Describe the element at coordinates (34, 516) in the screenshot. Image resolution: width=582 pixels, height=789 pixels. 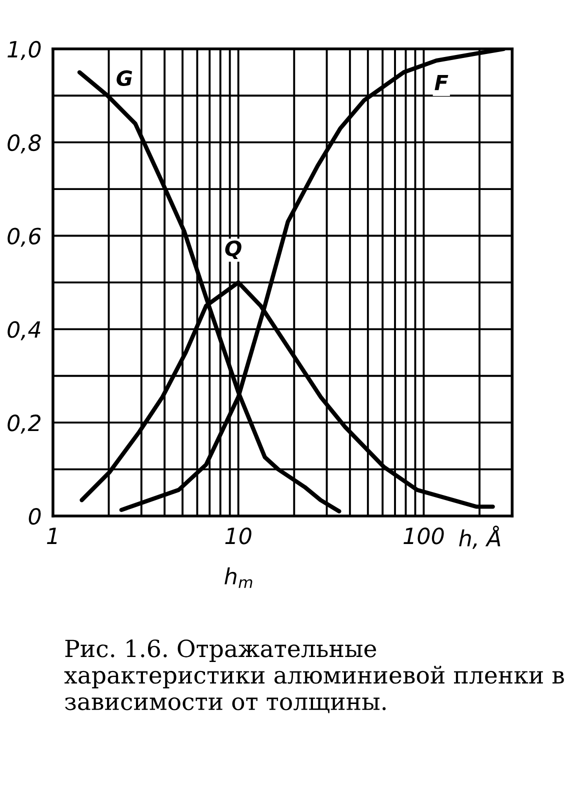
I see `y-tick-label: 0` at that location.